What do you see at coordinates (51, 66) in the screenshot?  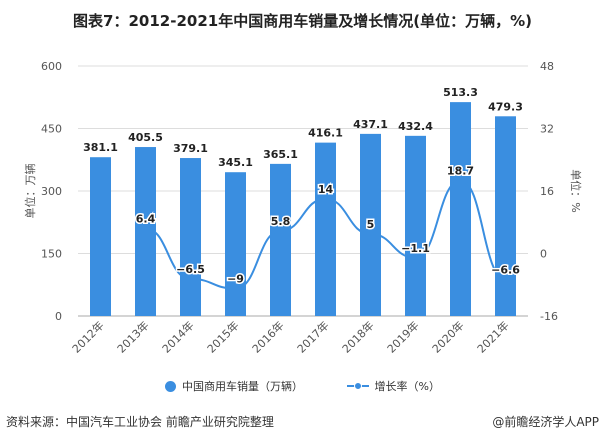 I see `y-tick-label: 600` at bounding box center [51, 66].